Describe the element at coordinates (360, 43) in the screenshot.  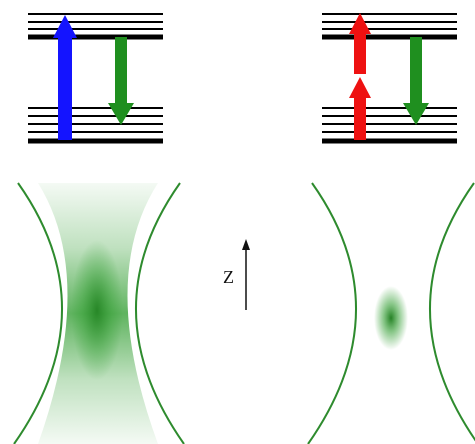
I see `two-photon-excitation-arrow-upper` at that location.